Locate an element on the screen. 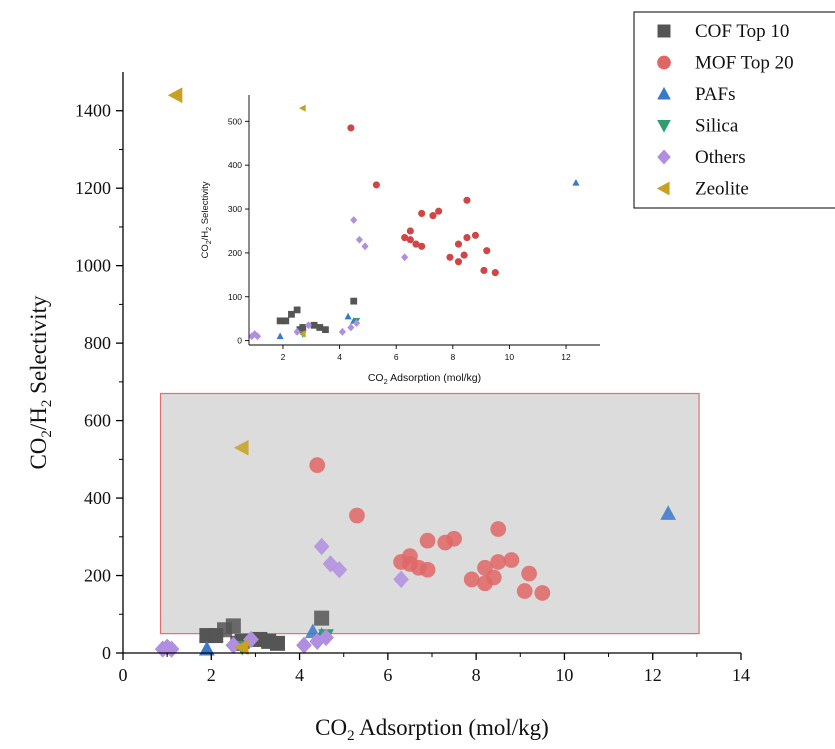 This screenshot has width=835, height=749. y-tick-label: 200 is located at coordinates (97, 576).